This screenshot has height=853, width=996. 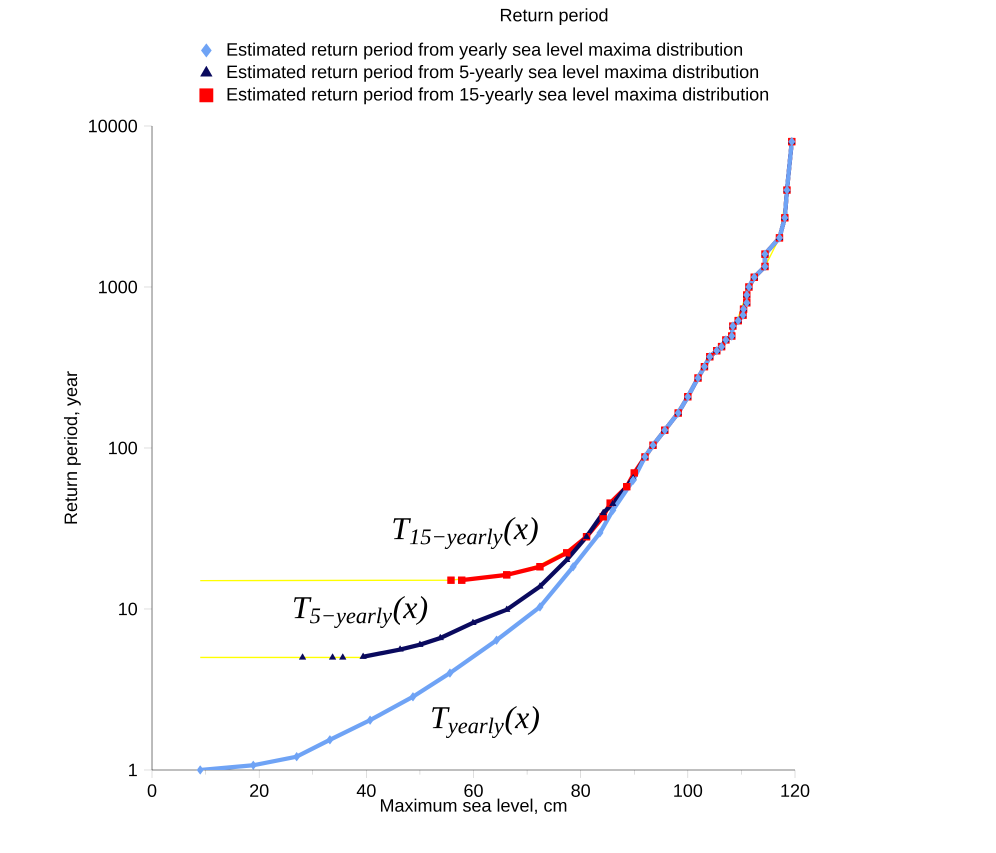 What do you see at coordinates (123, 448) in the screenshot?
I see `y-tick-label: 100` at bounding box center [123, 448].